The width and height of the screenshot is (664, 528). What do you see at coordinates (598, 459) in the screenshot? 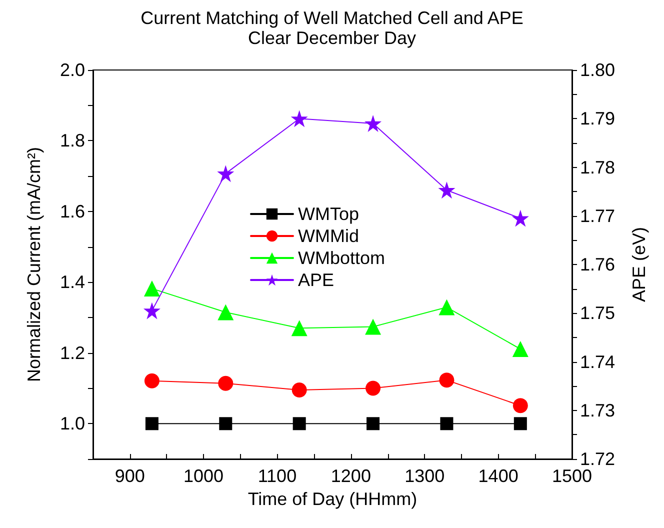
I see `y2-tick-label: 1.72` at bounding box center [598, 459].